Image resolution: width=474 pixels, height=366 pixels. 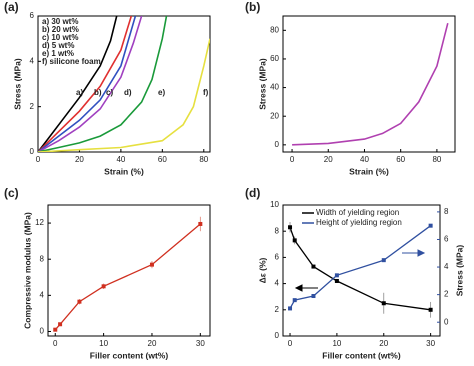 I want to click on panel-label: (a), so click(x=11, y=7).